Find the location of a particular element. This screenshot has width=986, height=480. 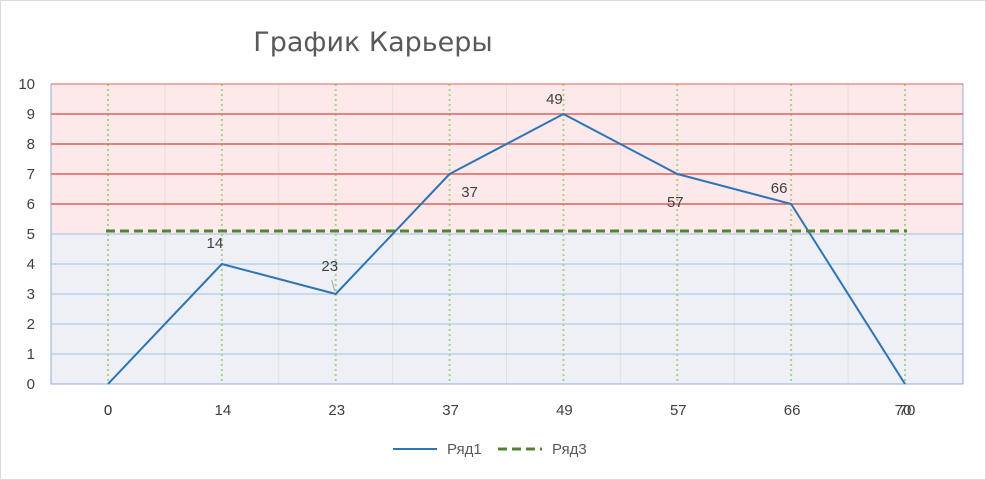

y-tick-label: 3 is located at coordinates (31, 294).